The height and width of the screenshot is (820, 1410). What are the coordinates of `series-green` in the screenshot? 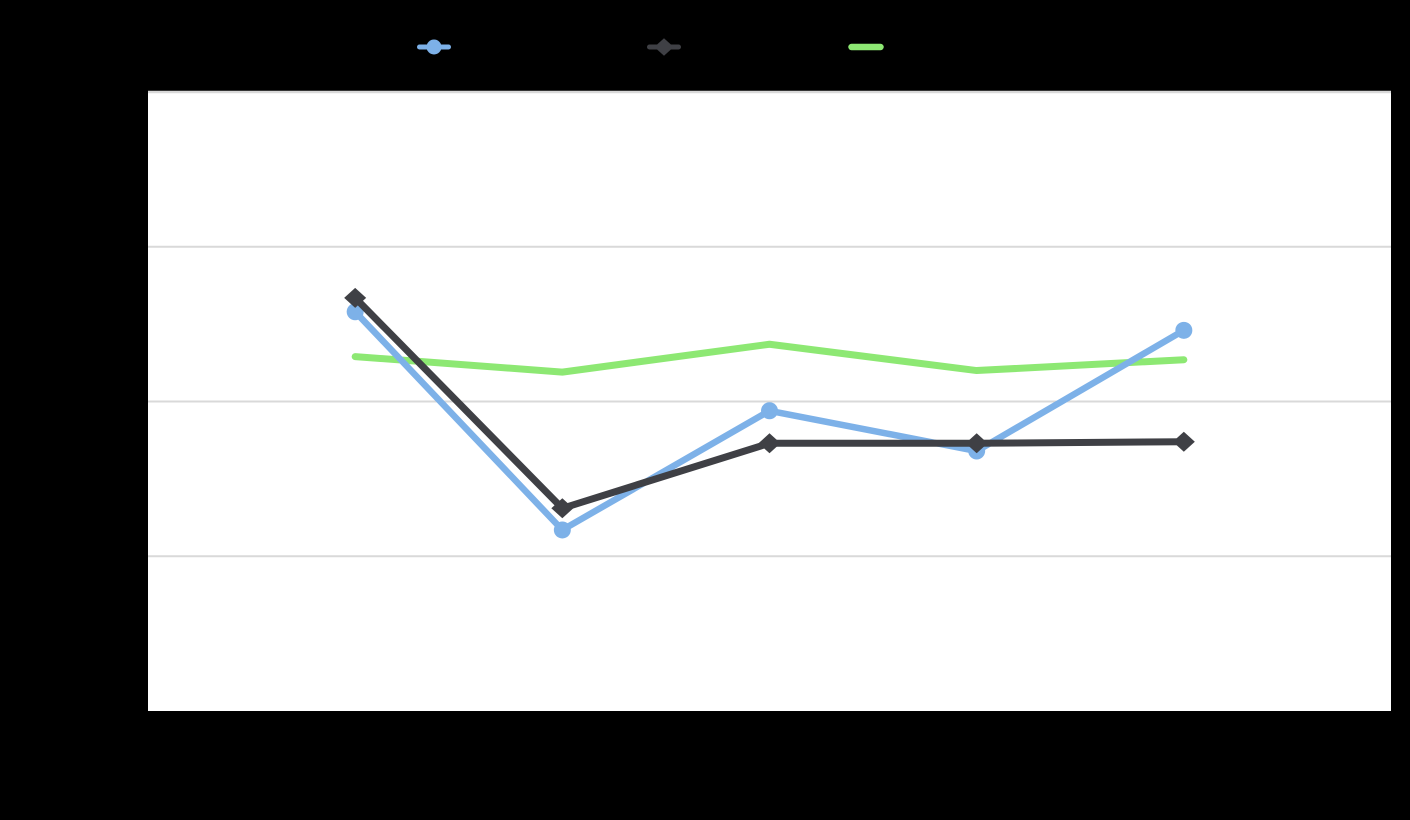 It's located at (769, 358).